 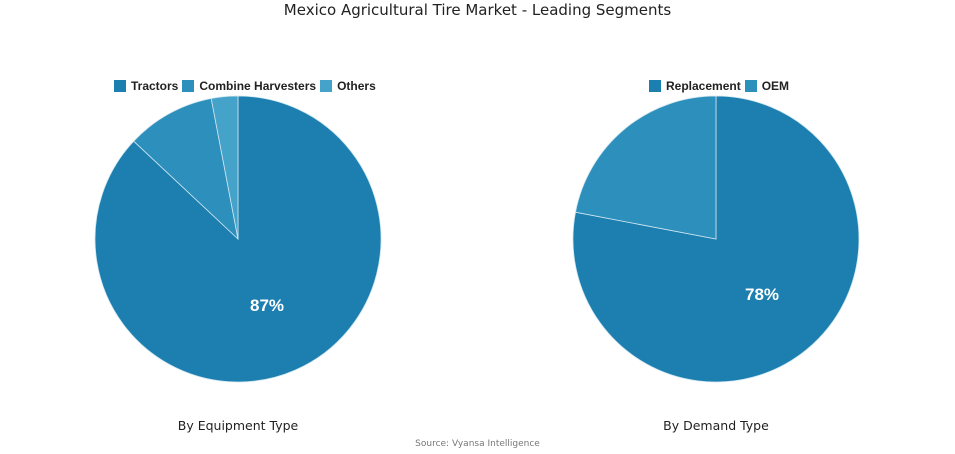 I want to click on legend-item-combine-harvesters: Combine Harvesters, so click(x=249, y=86).